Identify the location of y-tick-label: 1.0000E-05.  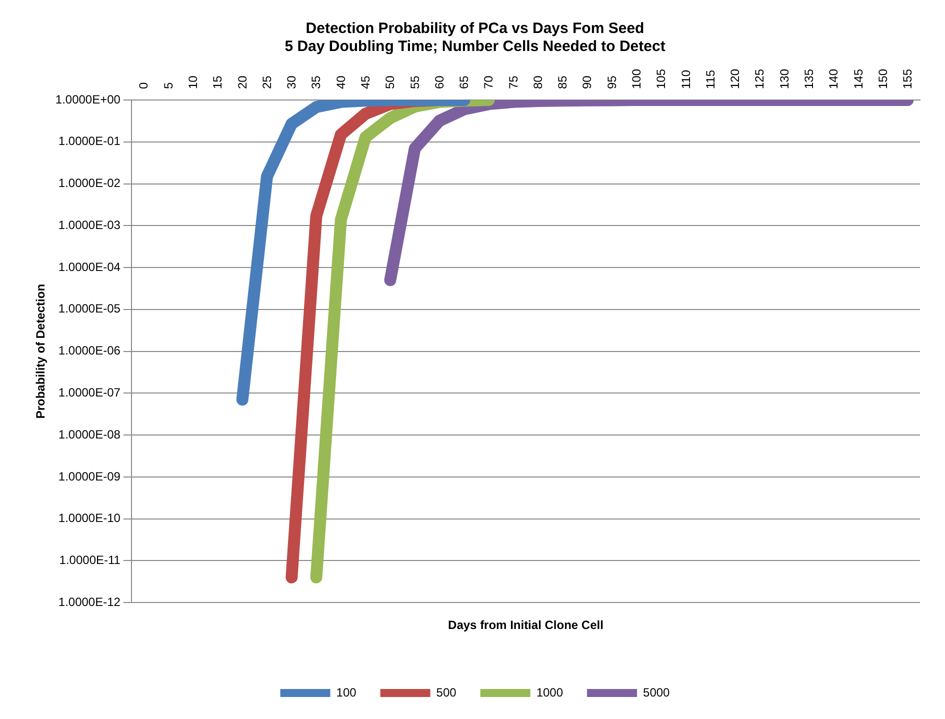
(89, 309).